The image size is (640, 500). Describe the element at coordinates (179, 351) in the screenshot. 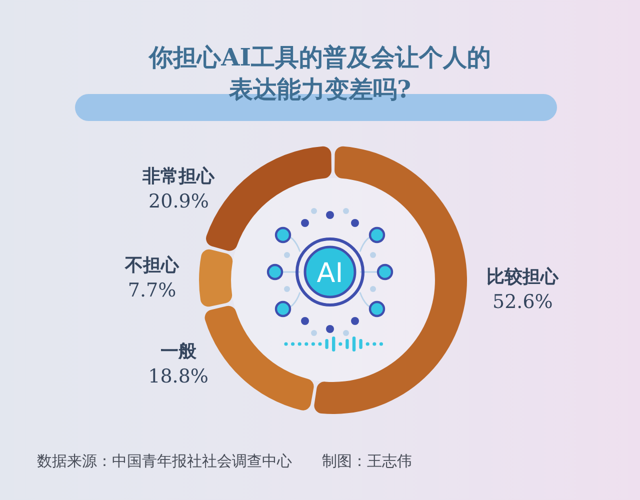

I see `slice-label: 一般` at that location.